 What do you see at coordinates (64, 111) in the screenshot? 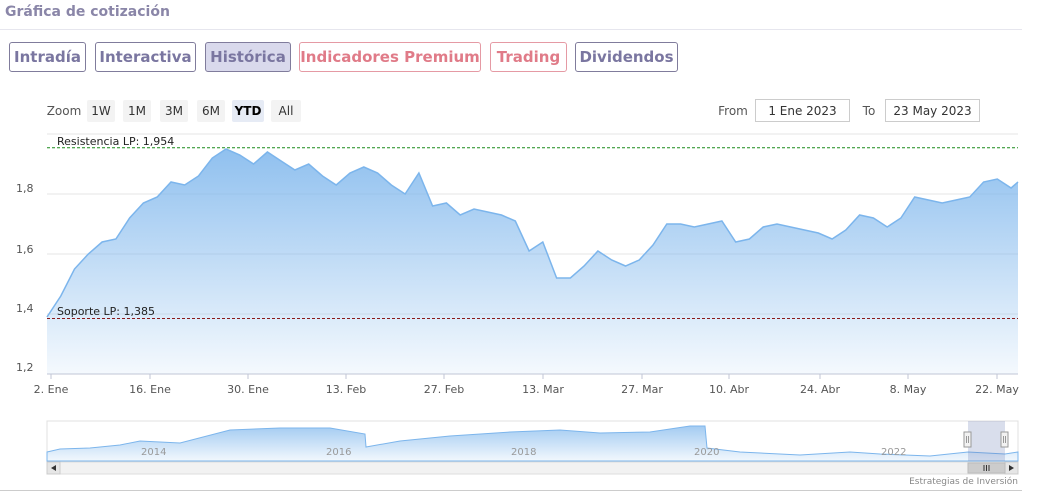
I see `zoom-label: Zoom` at bounding box center [64, 111].